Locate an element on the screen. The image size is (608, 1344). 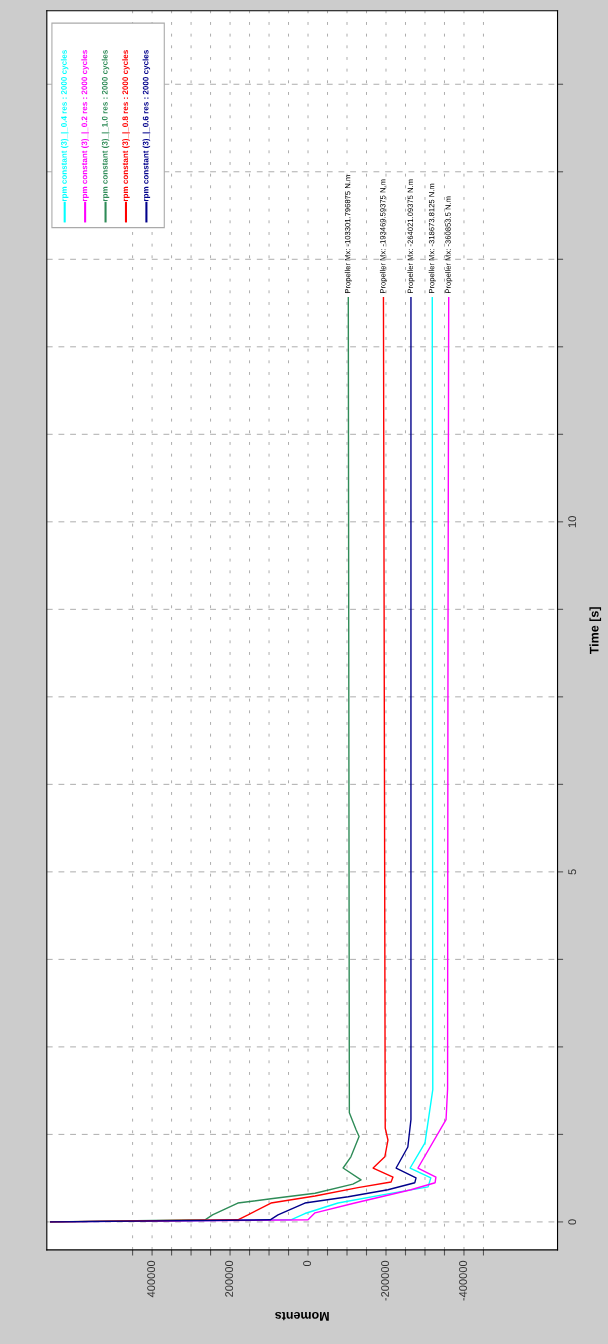
text: rpm constant (3)_|_1.0 res : 2000 cycles is located at coordinates (105, 126).